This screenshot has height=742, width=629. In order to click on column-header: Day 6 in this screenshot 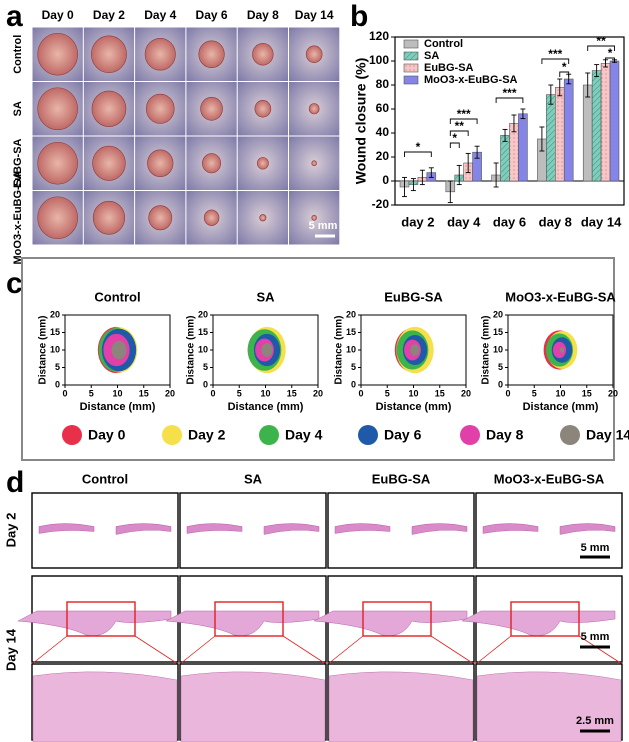, I will do `click(212, 15)`.